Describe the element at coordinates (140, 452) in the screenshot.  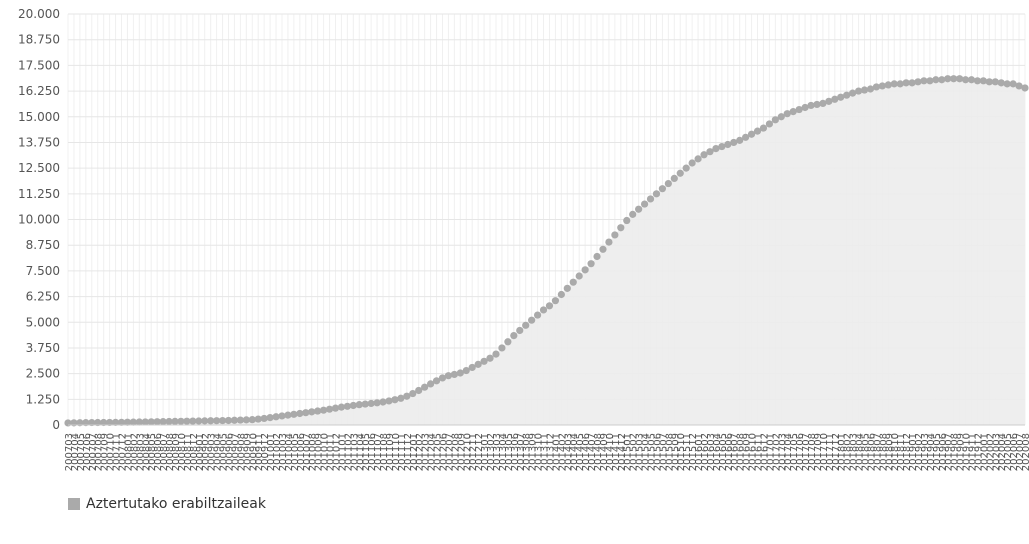
I see `x-tick-label: 200803` at that location.